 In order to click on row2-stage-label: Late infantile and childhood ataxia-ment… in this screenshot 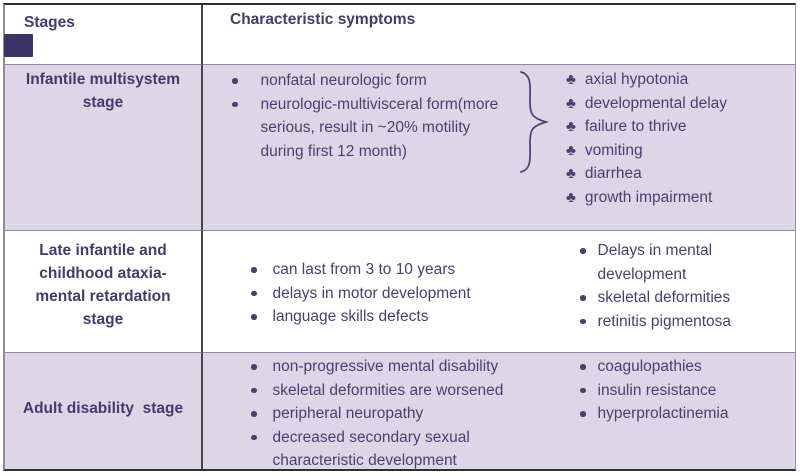, I will do `click(103, 285)`.